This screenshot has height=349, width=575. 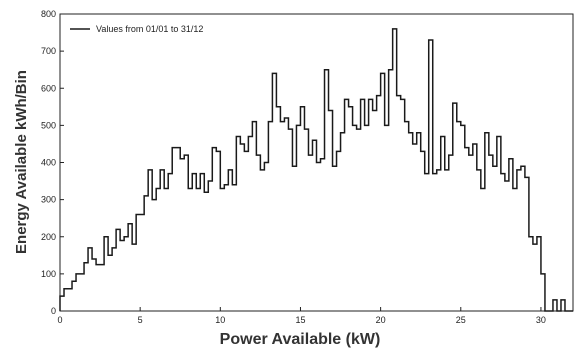 I want to click on y-tick-label: 600, so click(x=48, y=88).